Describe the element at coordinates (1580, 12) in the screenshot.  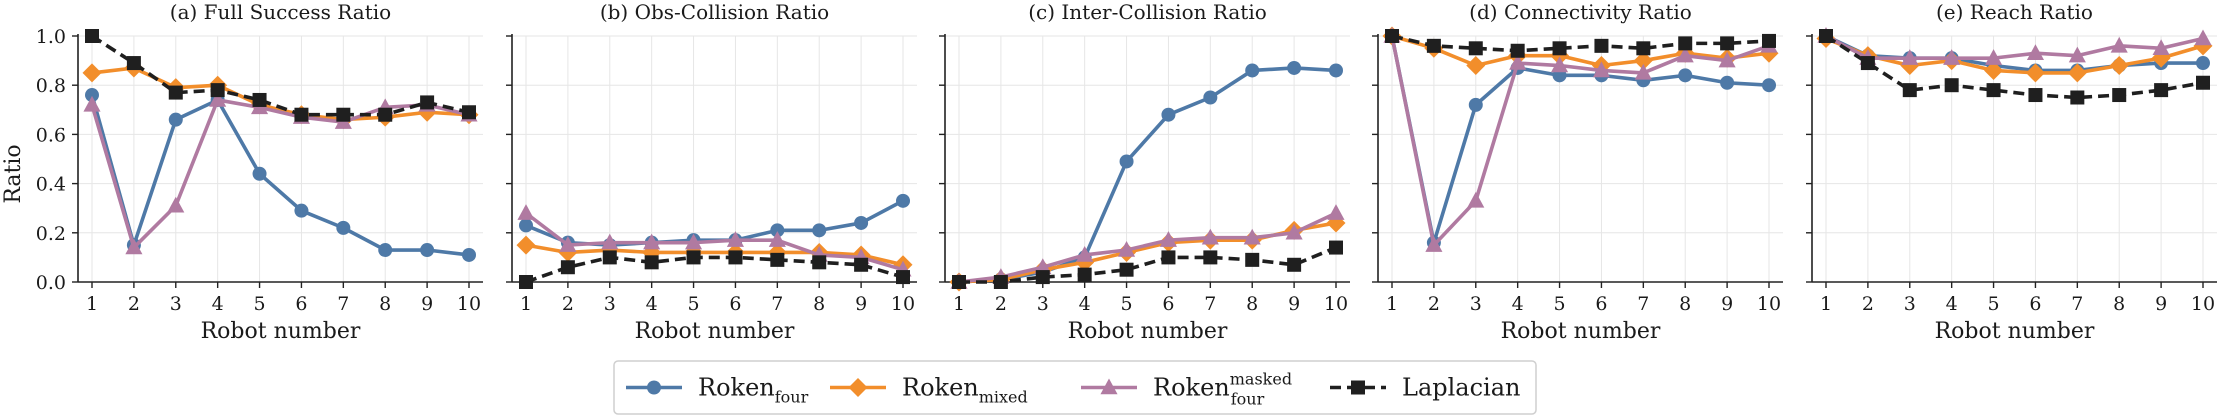
I see `chart-title: (d) Connectivity Ratio` at that location.